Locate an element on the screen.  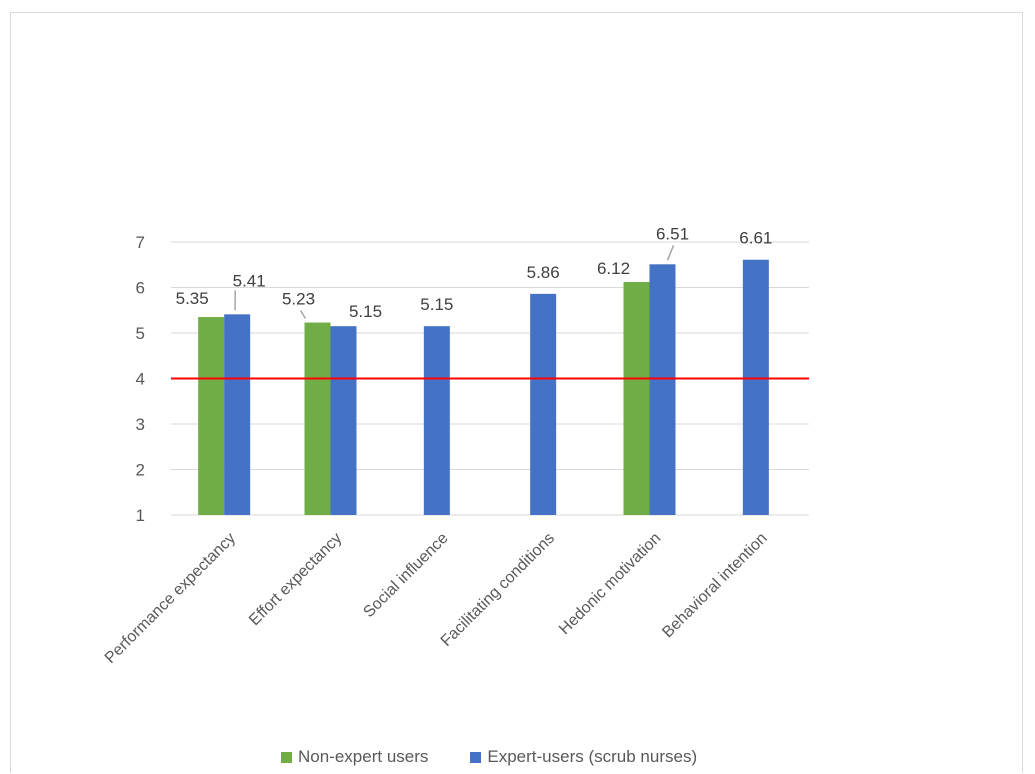
data-label: 5.35 is located at coordinates (192, 298).